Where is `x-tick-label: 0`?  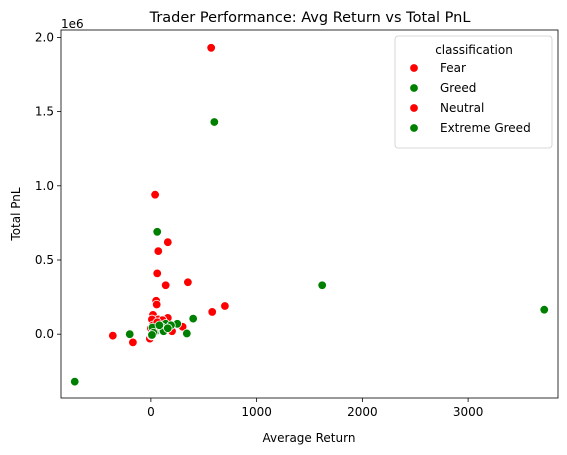 x-tick-label: 0 is located at coordinates (151, 412).